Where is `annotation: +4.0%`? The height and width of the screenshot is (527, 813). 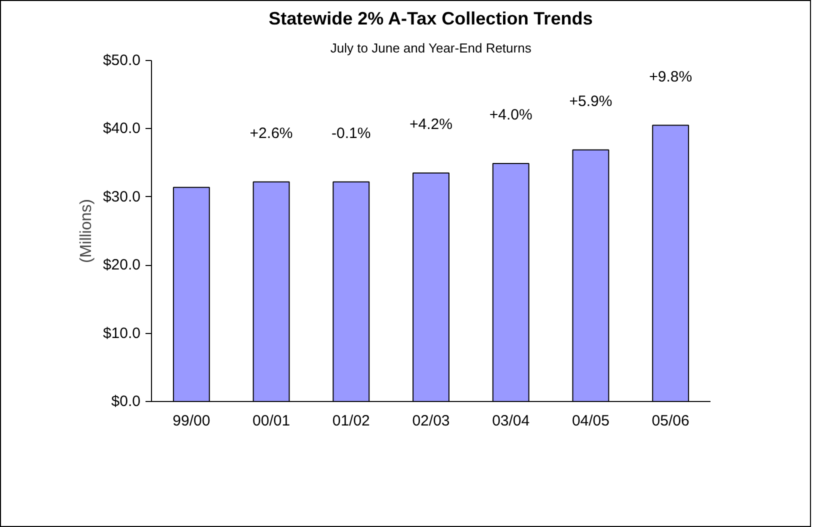
annotation: +4.0% is located at coordinates (510, 115).